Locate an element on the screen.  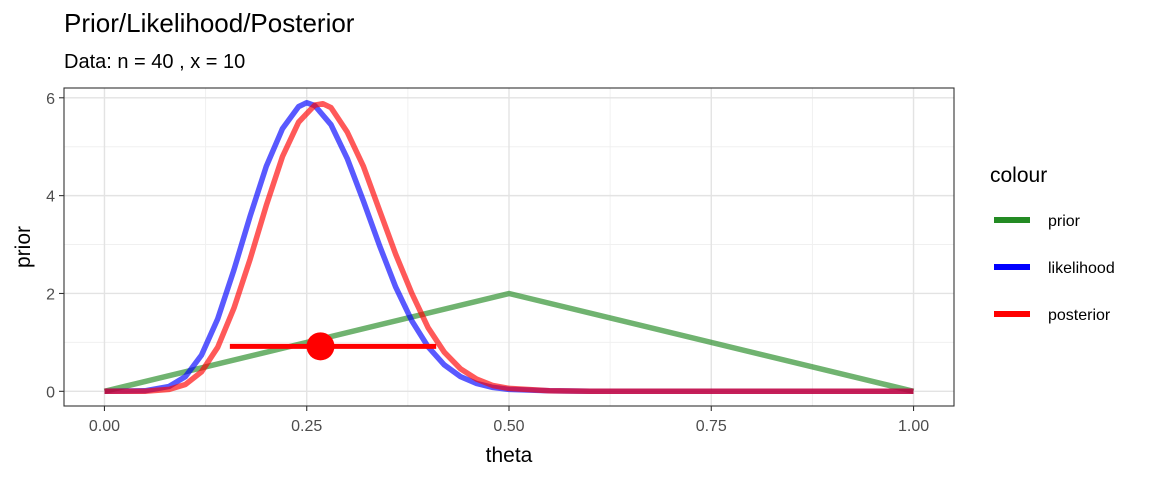
posterior-point is located at coordinates (320, 346).